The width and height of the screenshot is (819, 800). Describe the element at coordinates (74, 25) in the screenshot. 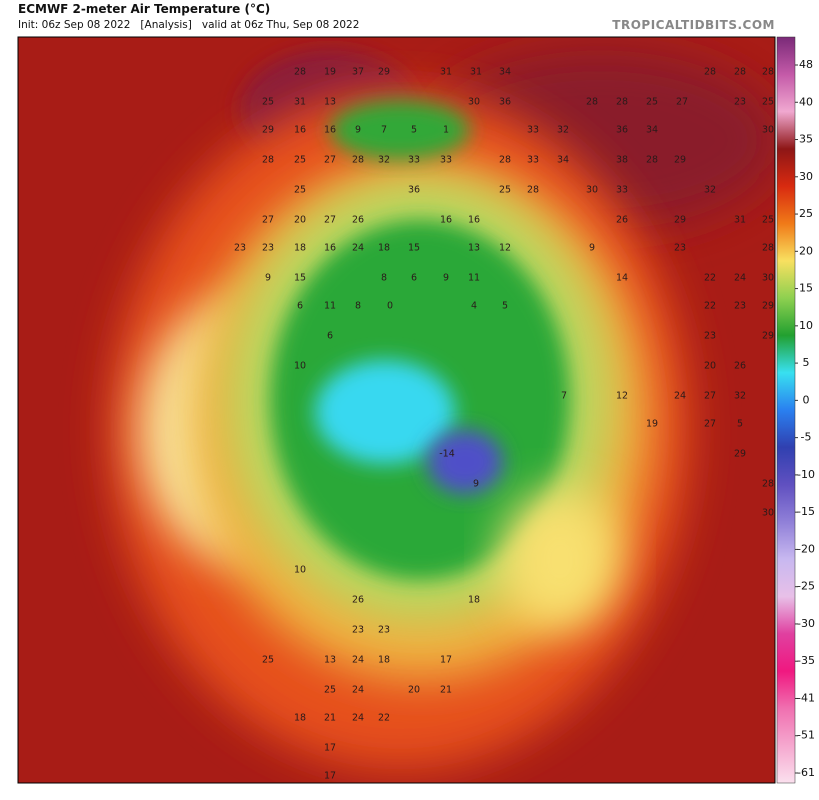

I see `init-time: Init: 06z Sep 08 2022` at that location.